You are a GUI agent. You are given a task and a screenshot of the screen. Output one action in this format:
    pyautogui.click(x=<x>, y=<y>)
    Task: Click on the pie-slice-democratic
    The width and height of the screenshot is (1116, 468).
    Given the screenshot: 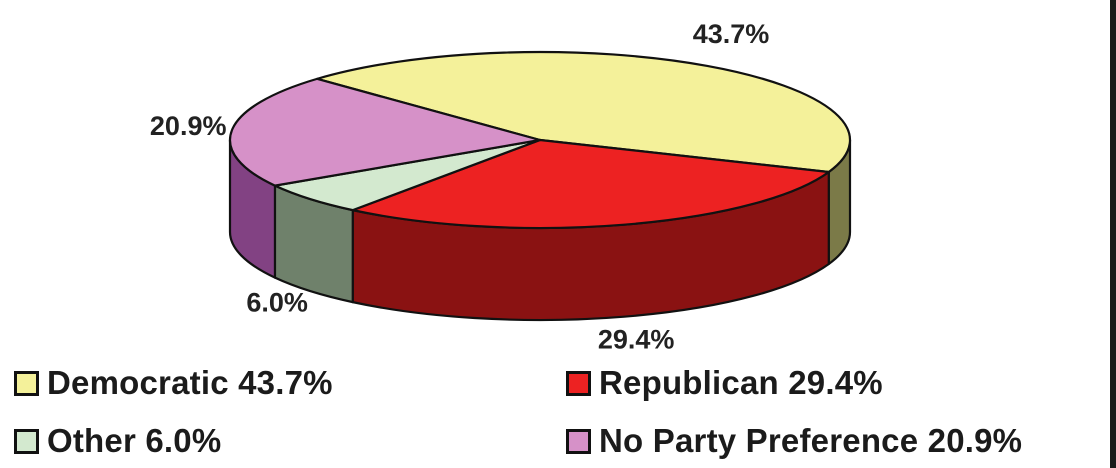 What is the action you would take?
    pyautogui.click(x=583, y=112)
    